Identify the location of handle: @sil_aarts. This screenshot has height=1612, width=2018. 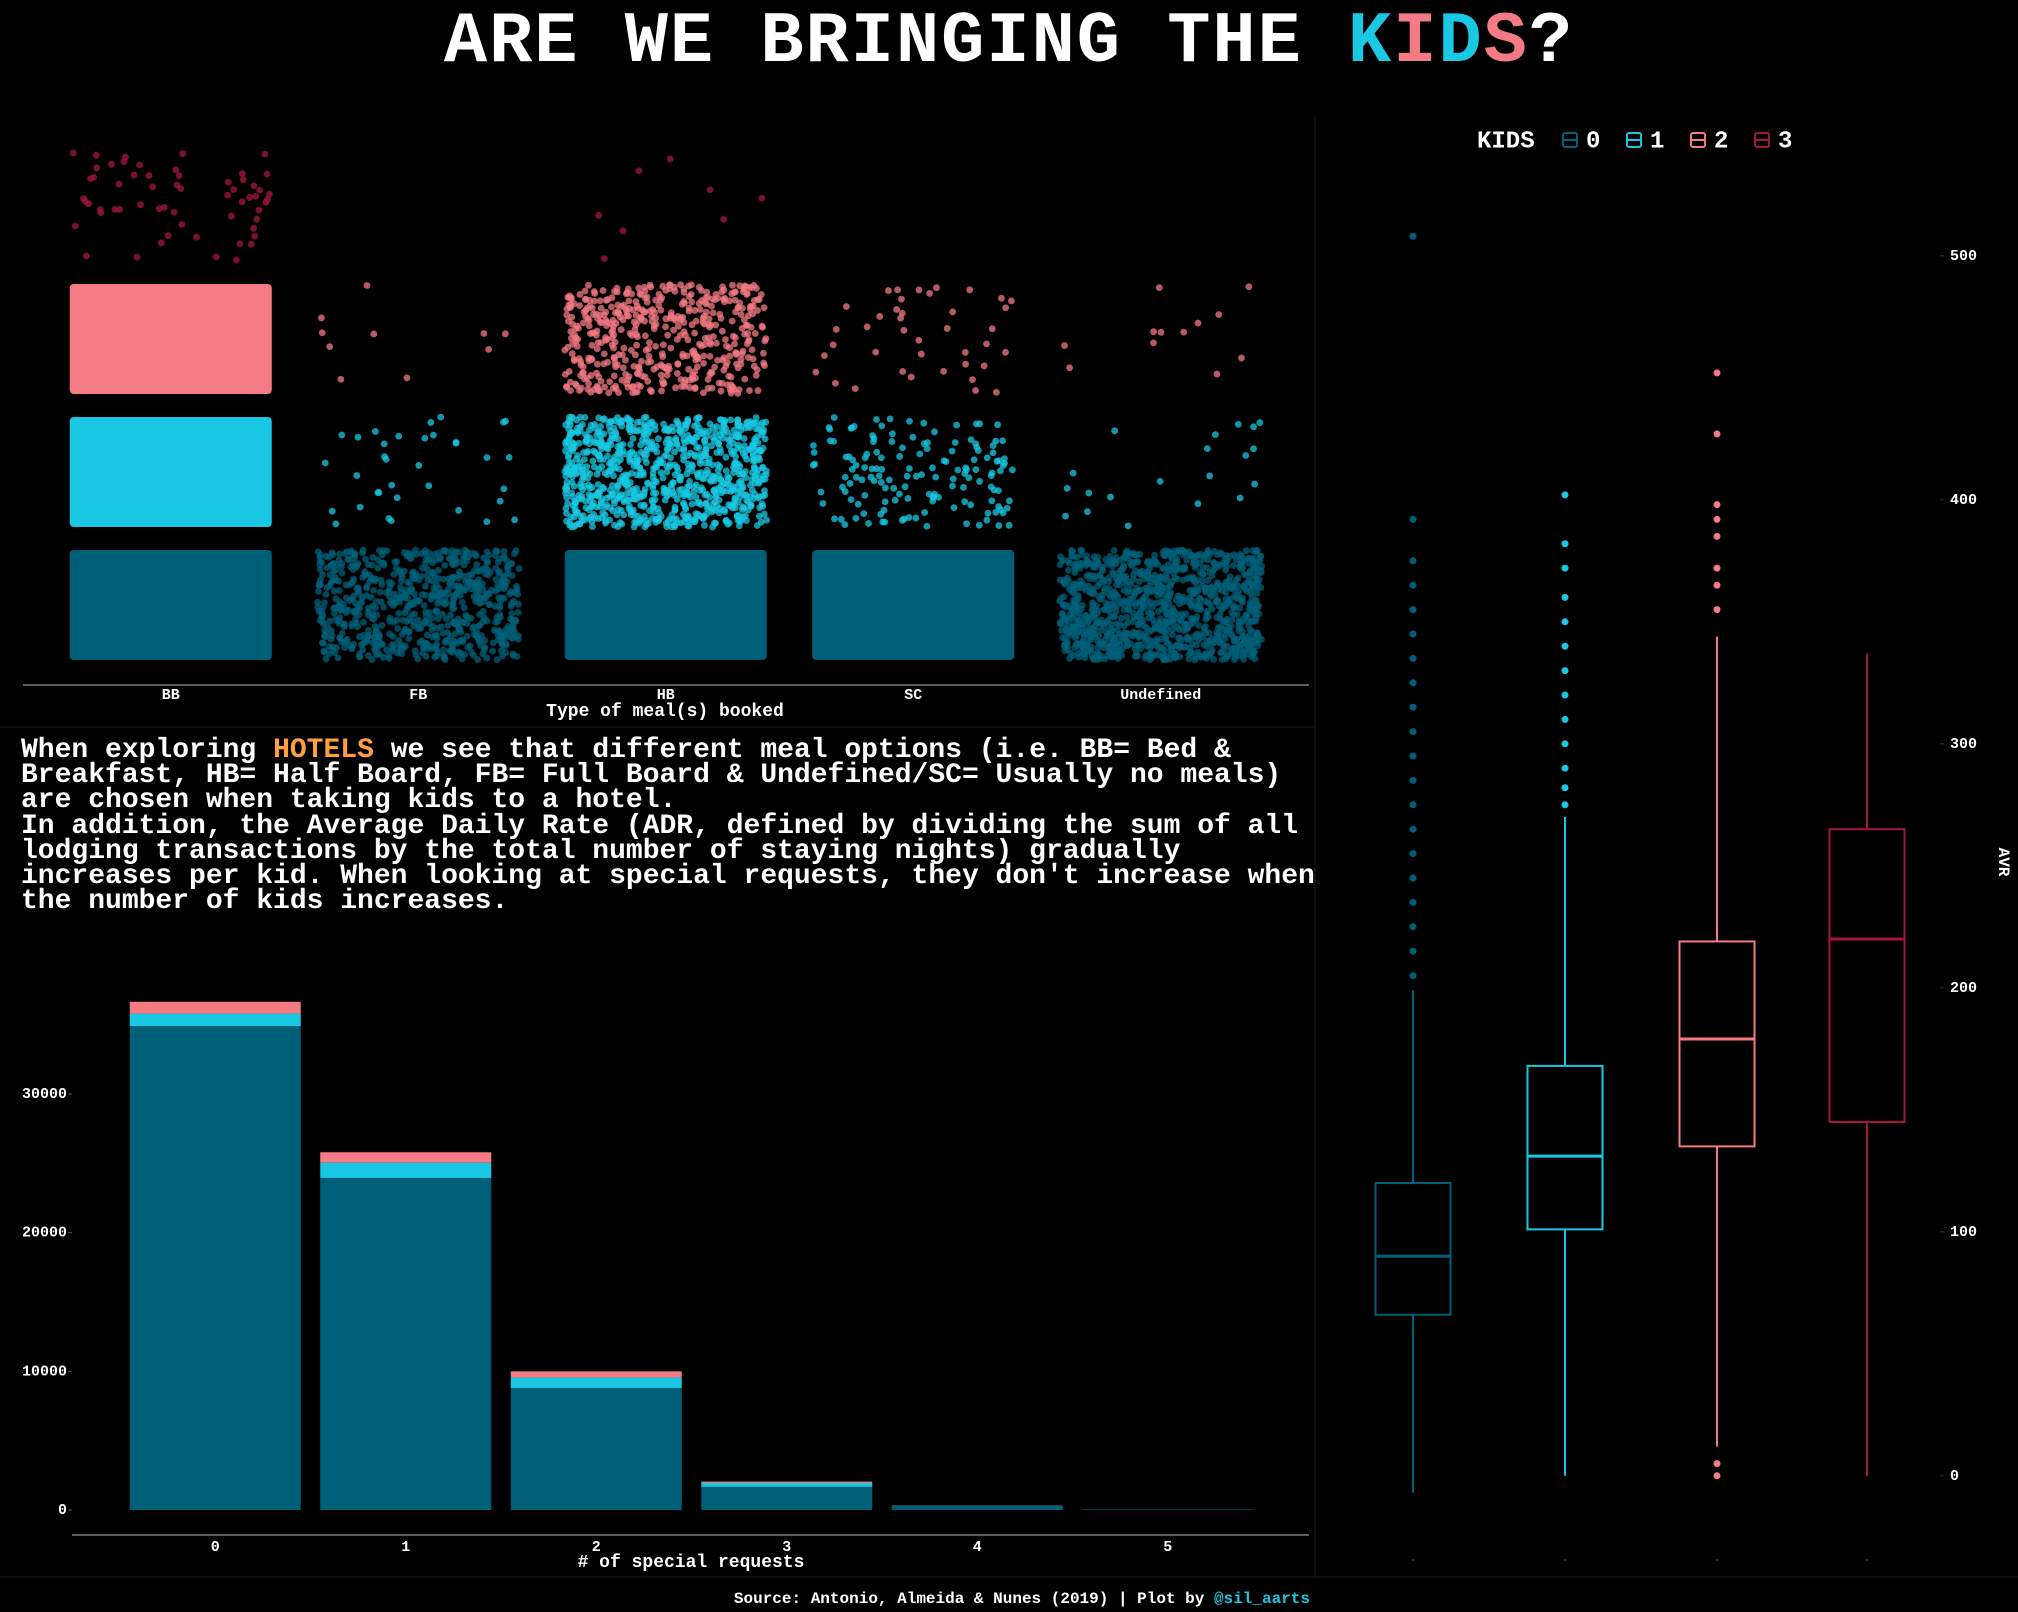
(1261, 1599).